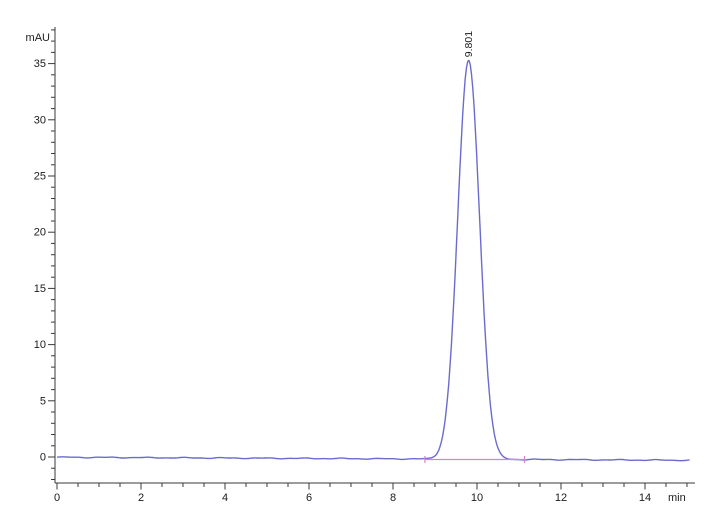 This screenshot has width=720, height=528. Describe the element at coordinates (40, 289) in the screenshot. I see `y-axis-tick-label: 15` at that location.